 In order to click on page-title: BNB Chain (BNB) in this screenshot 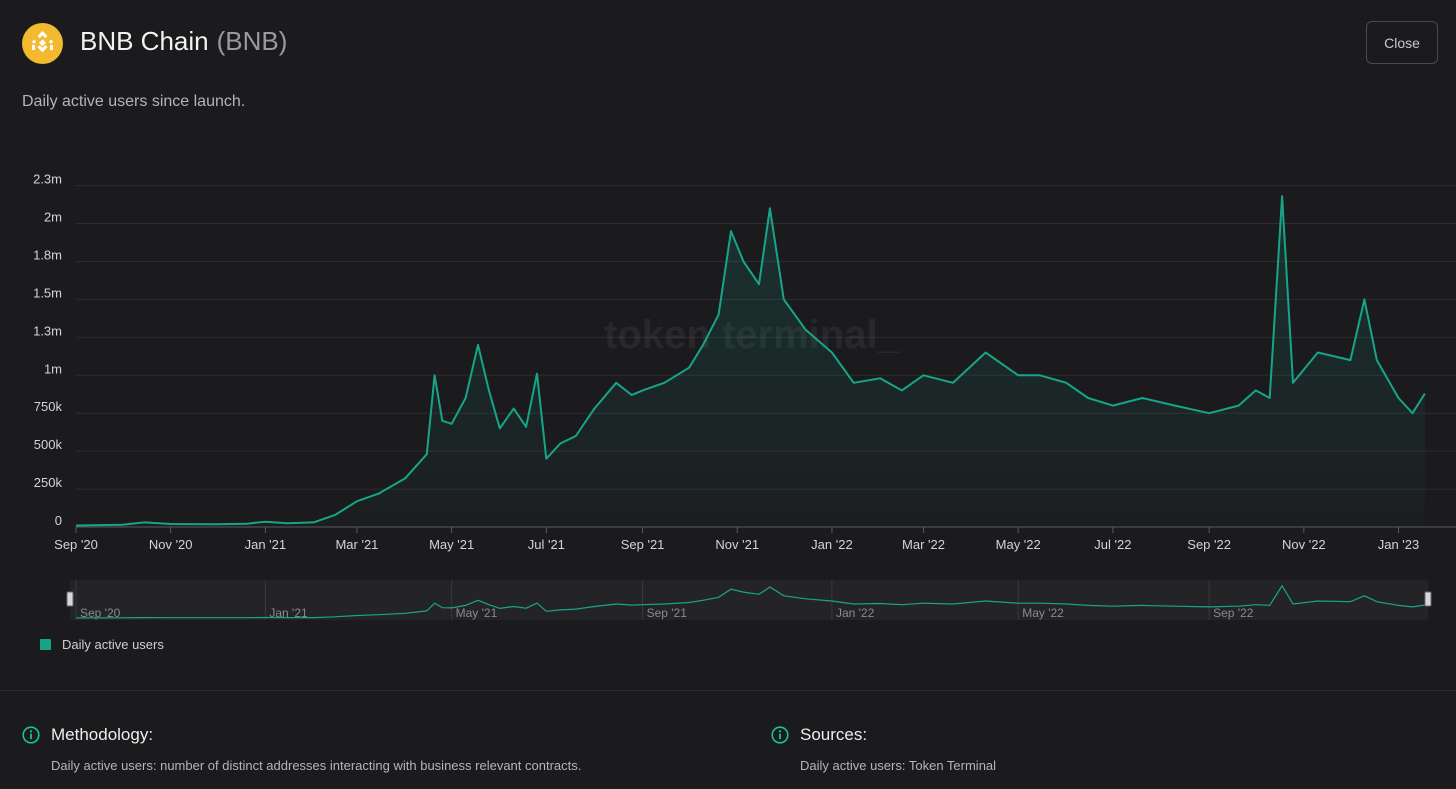, I will do `click(183, 41)`.